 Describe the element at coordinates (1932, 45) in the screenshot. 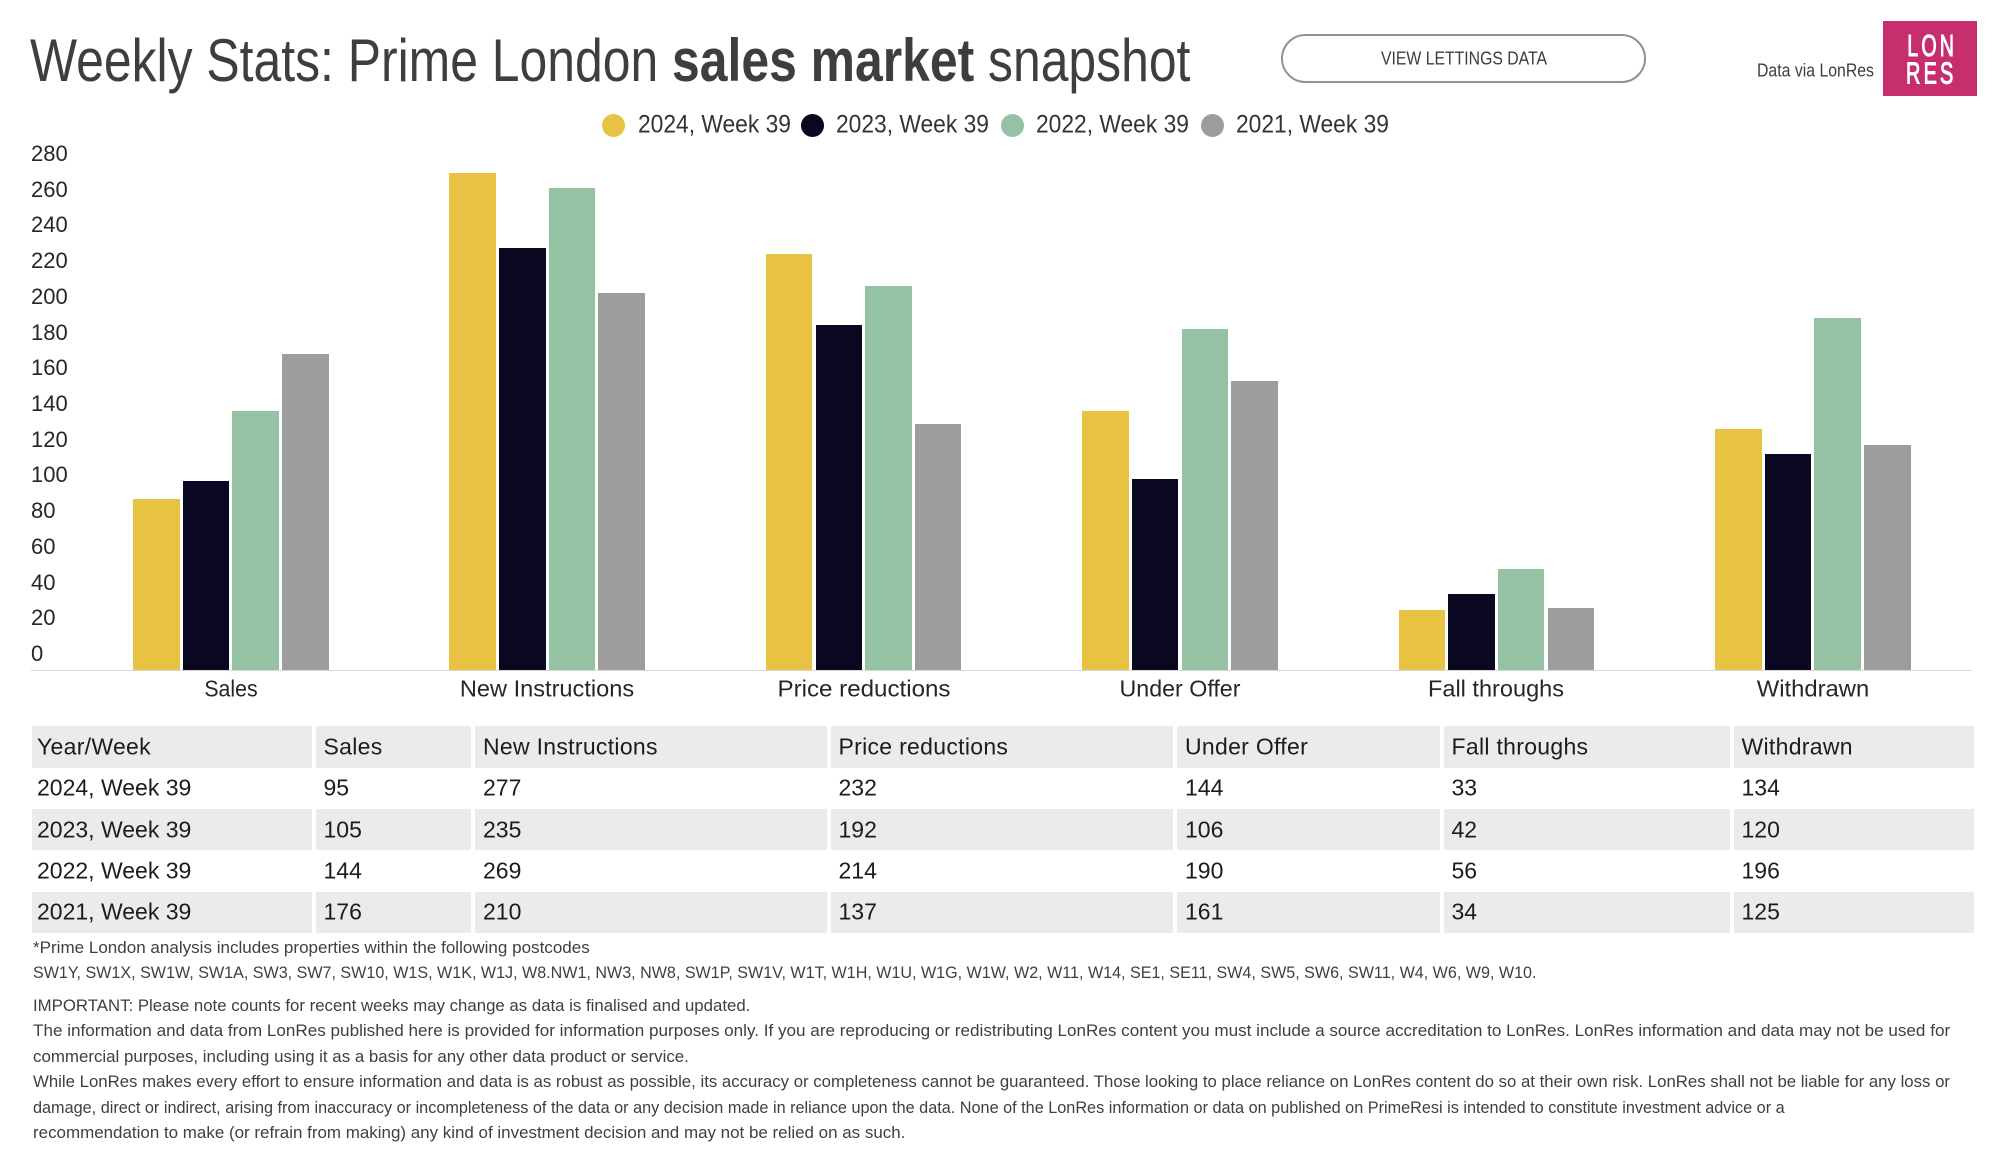

I see `svg-text: LON` at that location.